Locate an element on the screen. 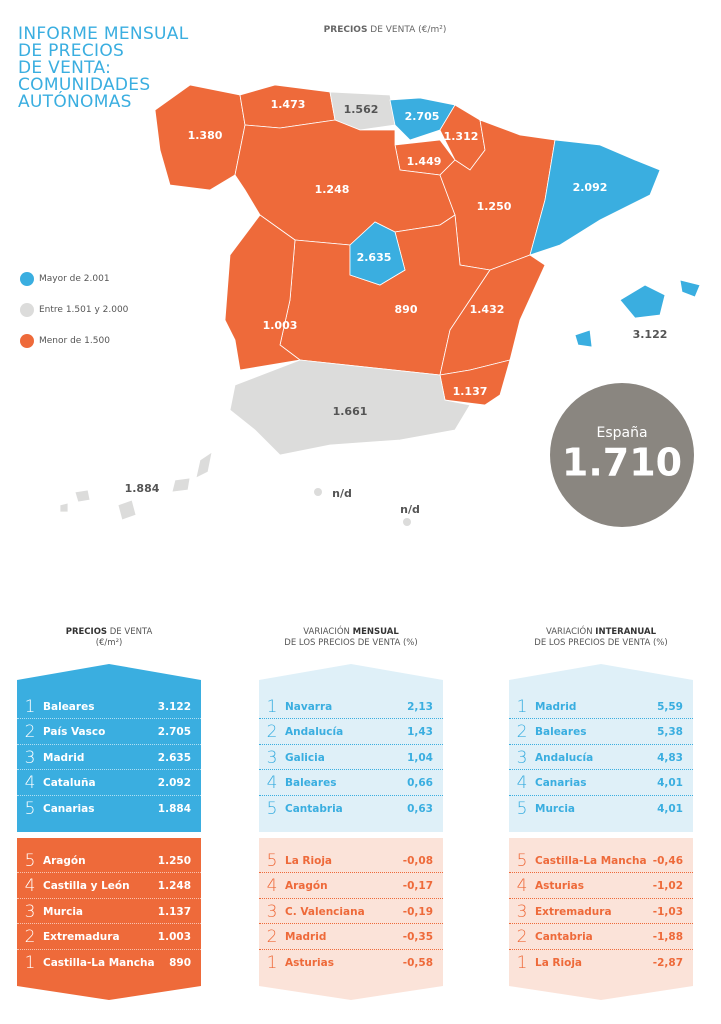 The width and height of the screenshot is (721, 1024). value: 2.705 is located at coordinates (174, 732).